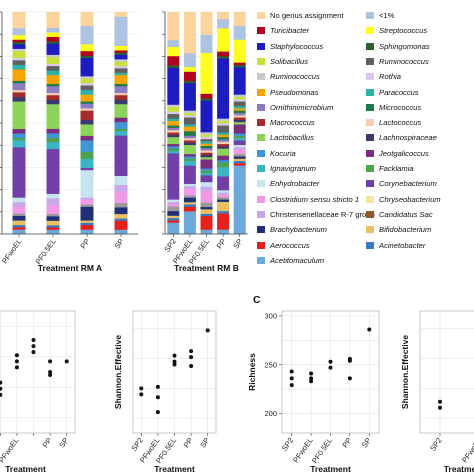 This screenshot has height=474, width=474. I want to click on legend-label: Brachybacterium, so click(298, 230).